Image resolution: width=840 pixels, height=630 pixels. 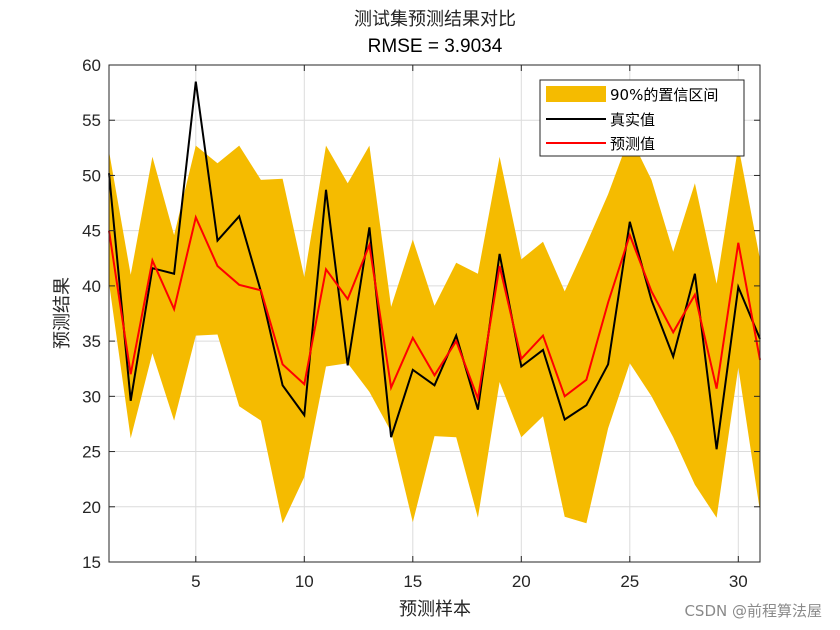 What do you see at coordinates (62, 313) in the screenshot?
I see `y-axis-label: 预测结果` at bounding box center [62, 313].